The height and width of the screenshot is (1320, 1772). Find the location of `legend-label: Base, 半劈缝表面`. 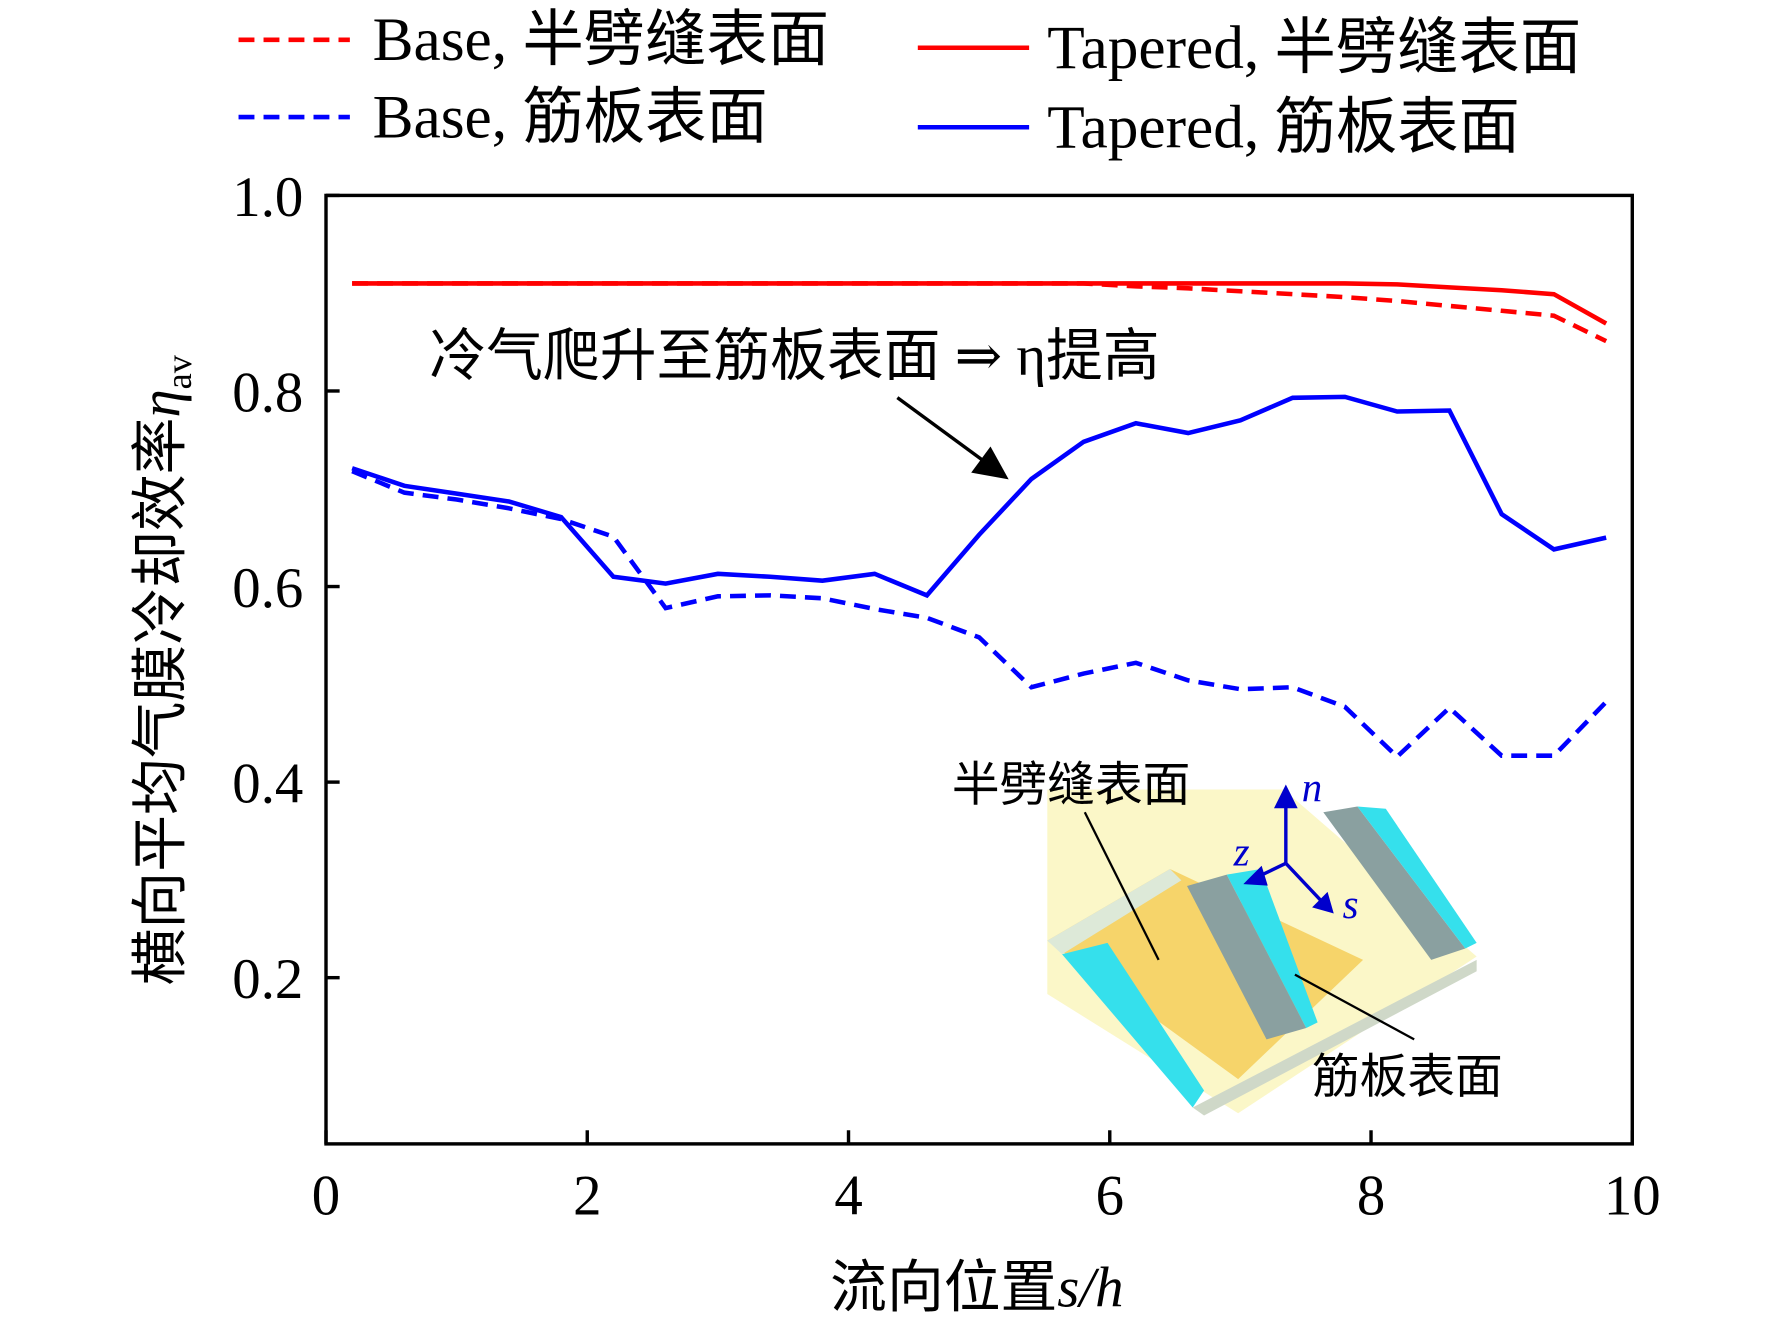

legend-label: Base, 半劈缝表面 is located at coordinates (601, 40).